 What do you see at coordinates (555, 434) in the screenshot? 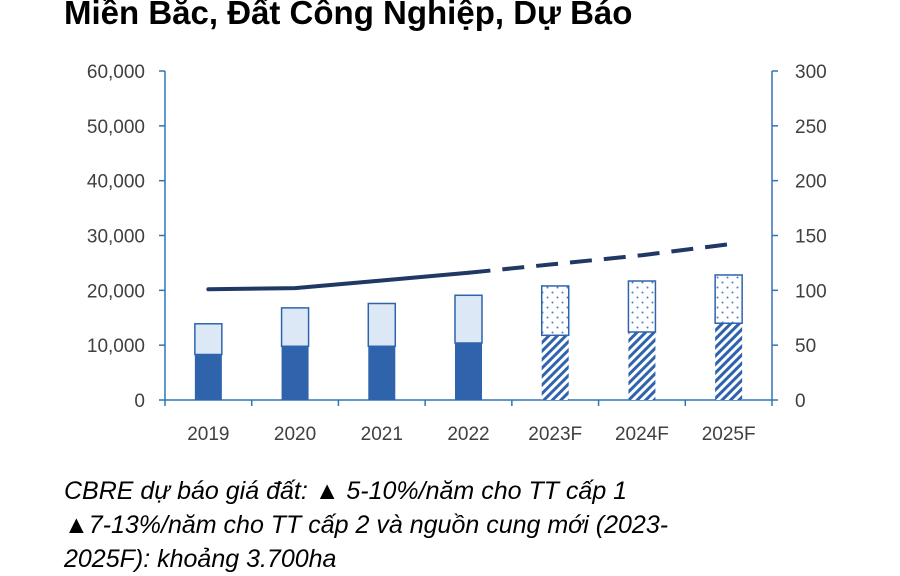
I see `x-tick-label: 2023F` at bounding box center [555, 434].